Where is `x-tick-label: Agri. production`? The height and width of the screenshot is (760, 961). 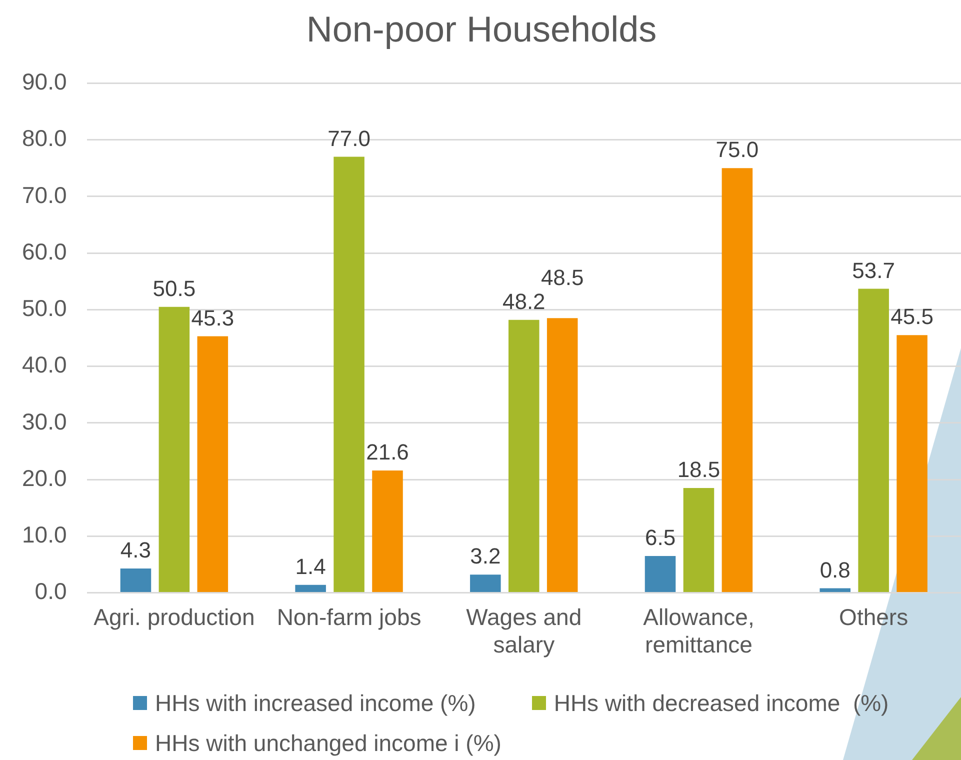 x-tick-label: Agri. production is located at coordinates (174, 617).